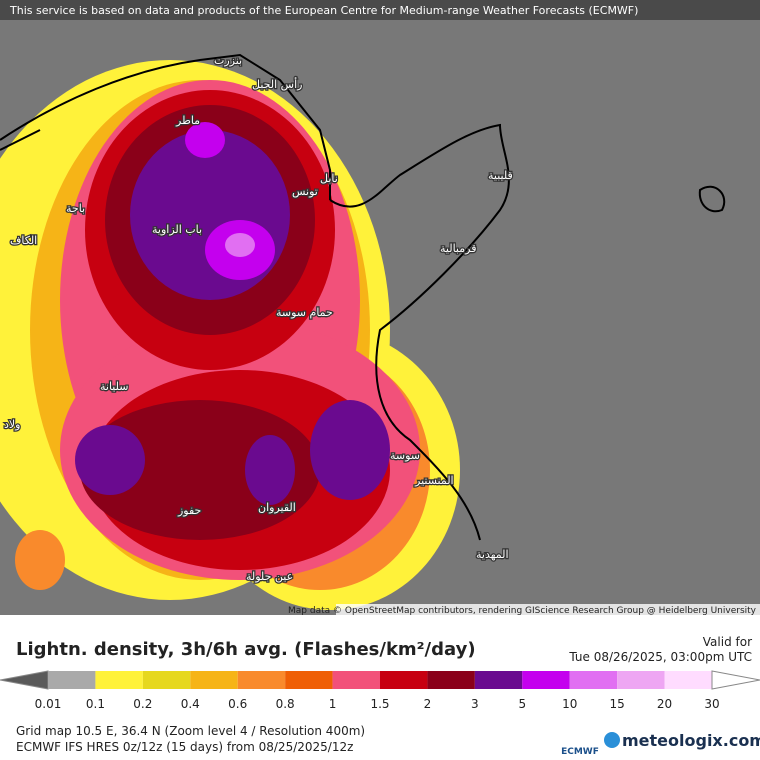 Image resolution: width=760 pixels, height=760 pixels. What do you see at coordinates (277, 84) in the screenshot?
I see `city-label: رأس الجبل` at bounding box center [277, 84].